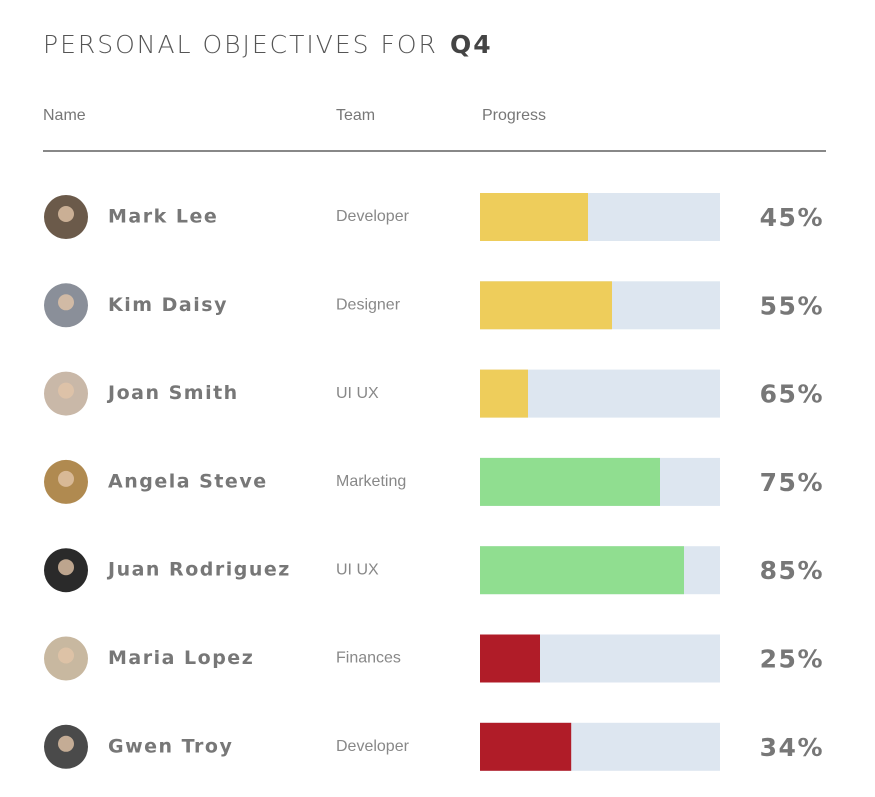 The height and width of the screenshot is (797, 875). Describe the element at coordinates (368, 305) in the screenshot. I see `team: Designer` at that location.